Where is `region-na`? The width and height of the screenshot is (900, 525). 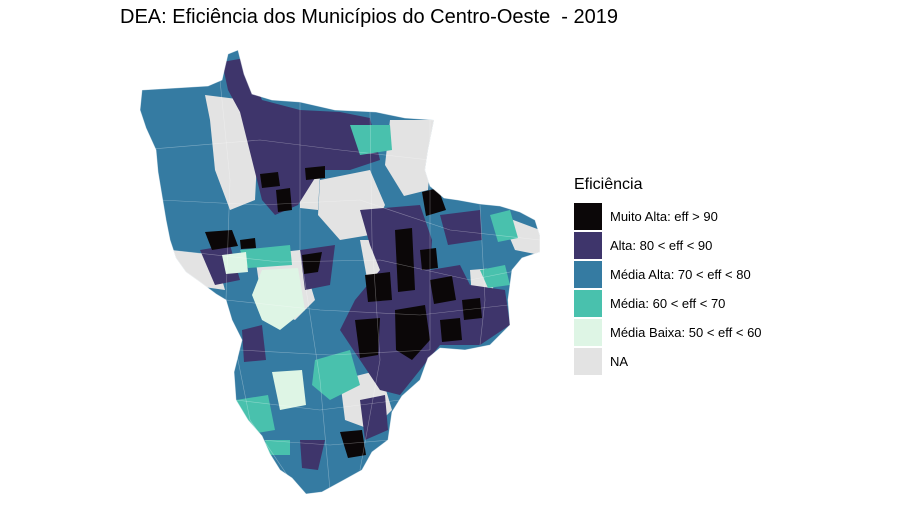 region-na is located at coordinates (409, 158).